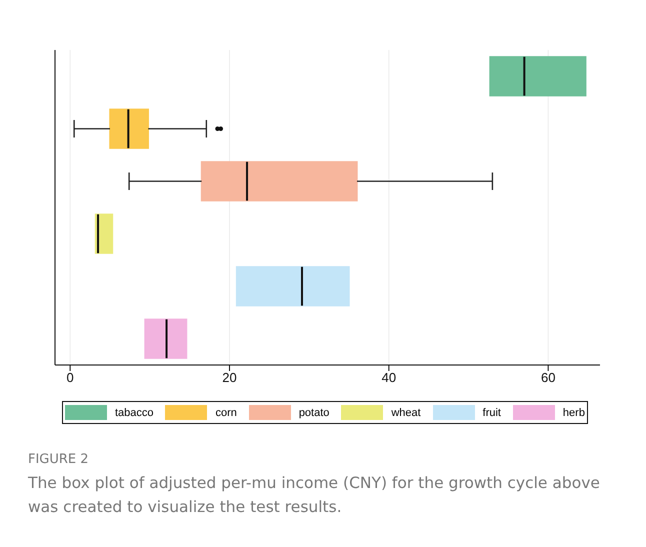 The image size is (646, 547). Describe the element at coordinates (491, 412) in the screenshot. I see `legend-label: fruit` at that location.